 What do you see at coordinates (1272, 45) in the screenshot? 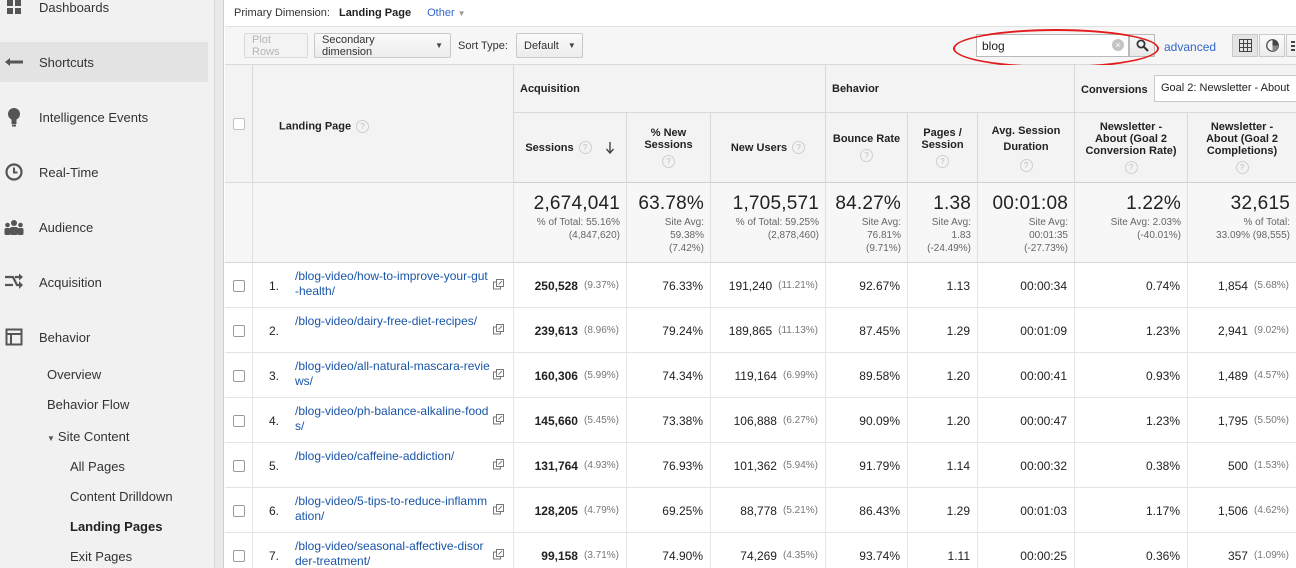
I see `pie-view-button` at bounding box center [1272, 45].